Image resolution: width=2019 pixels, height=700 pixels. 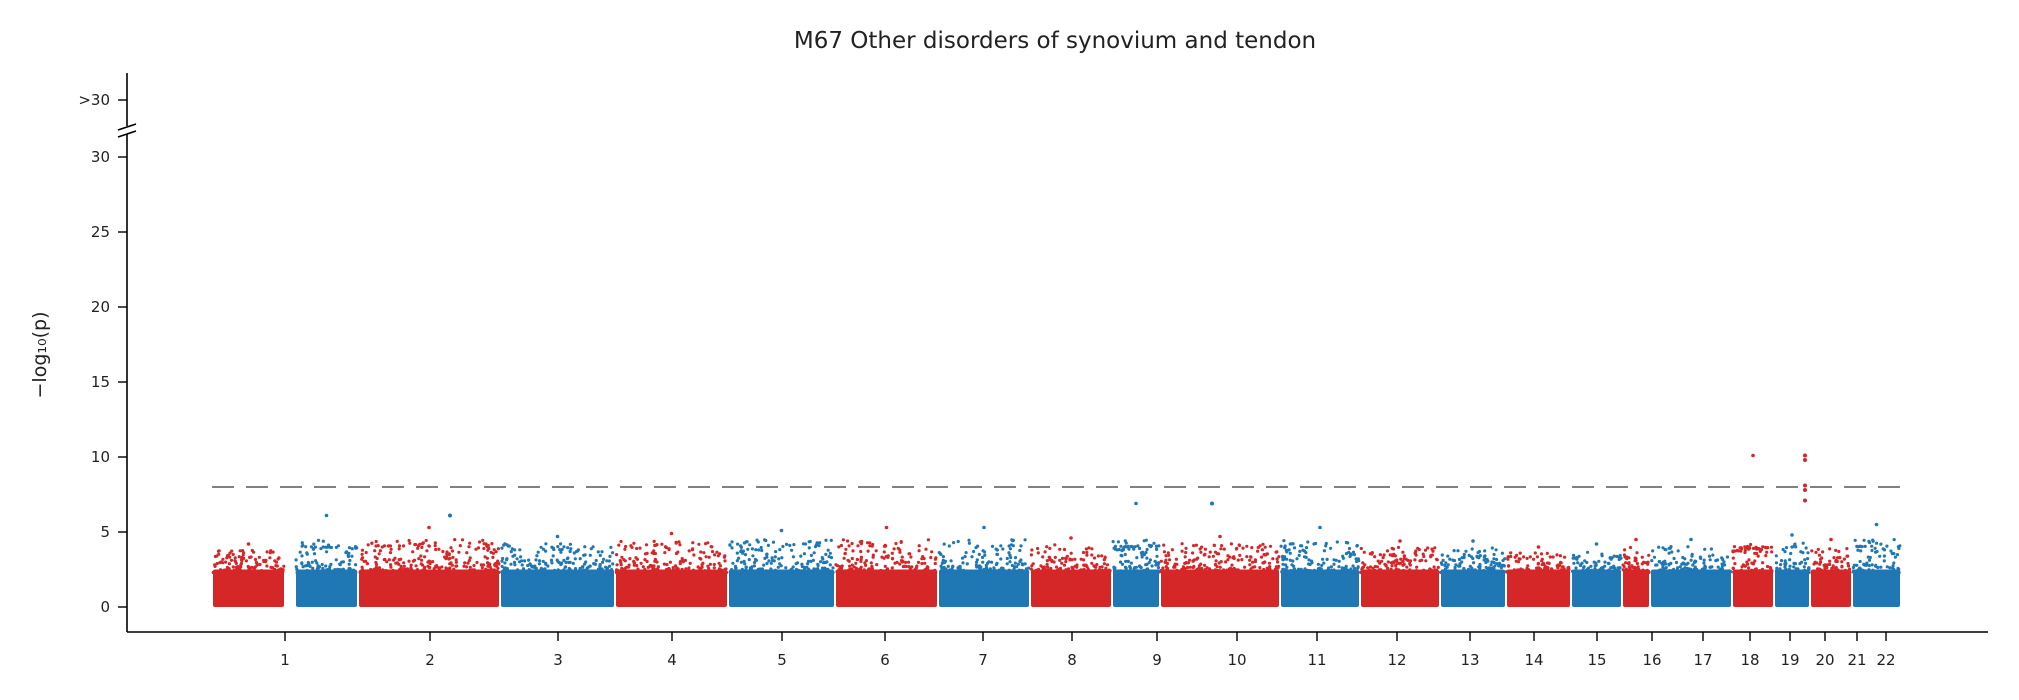 I want to click on y-axis-label: −log₁₀(p), so click(x=40, y=354).